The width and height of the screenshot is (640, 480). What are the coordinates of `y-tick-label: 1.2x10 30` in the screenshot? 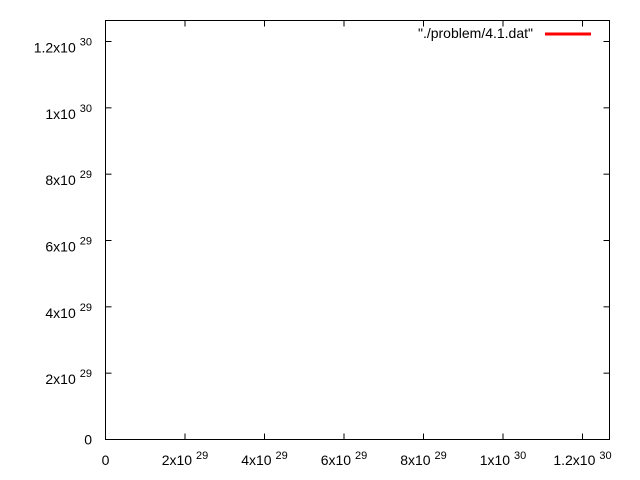 It's located at (63, 46).